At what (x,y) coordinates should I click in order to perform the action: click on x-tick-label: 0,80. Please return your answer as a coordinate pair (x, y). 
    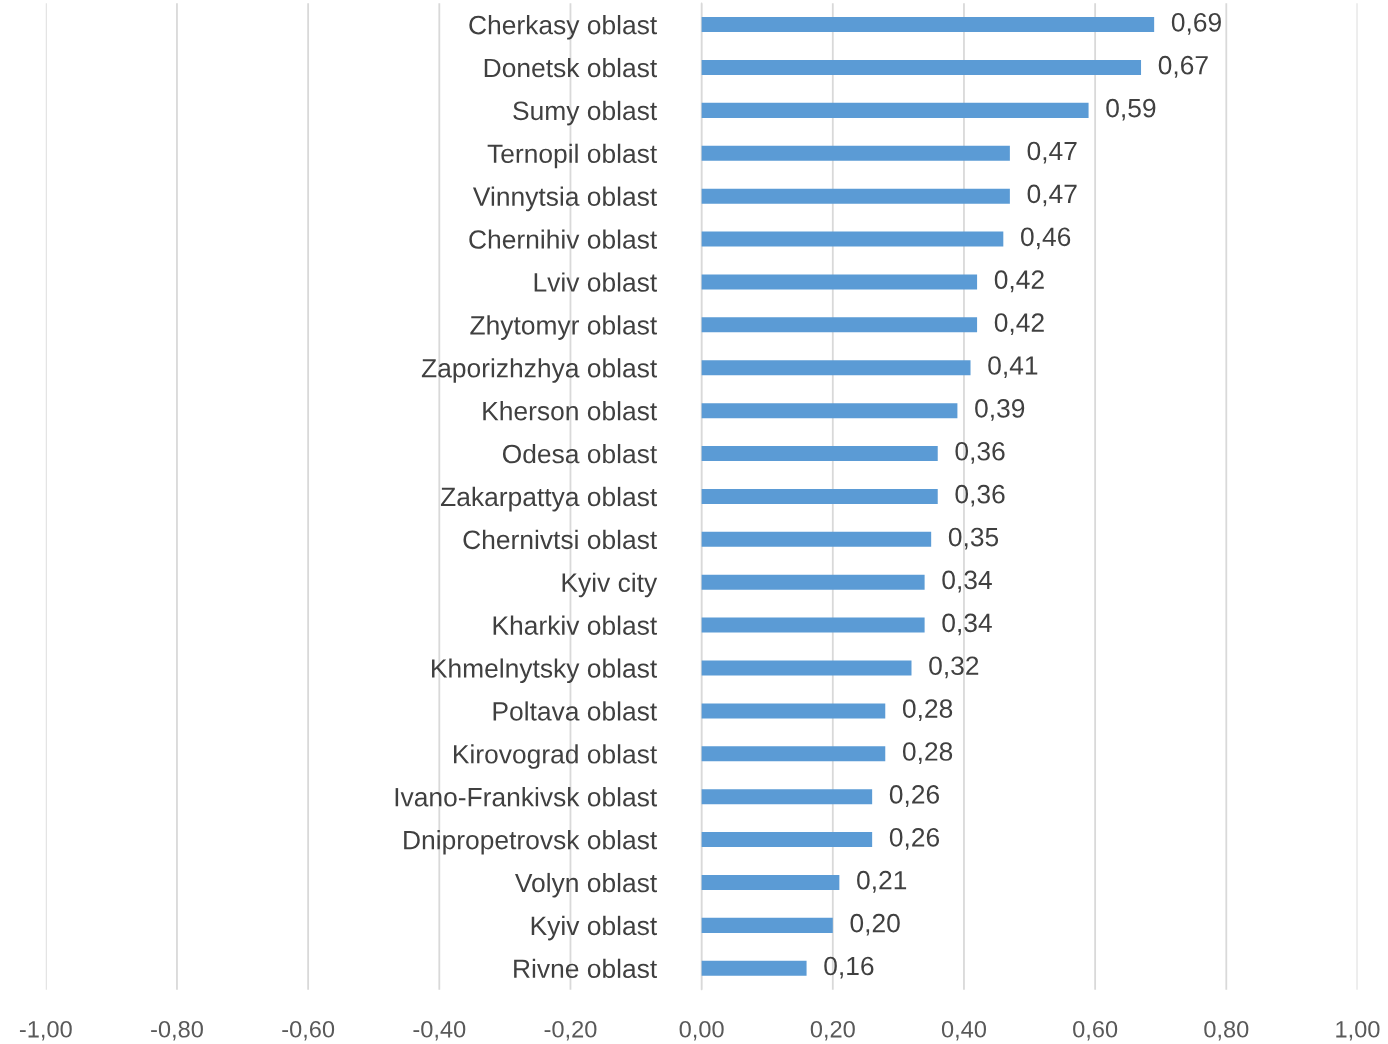
    Looking at the image, I should click on (1226, 1030).